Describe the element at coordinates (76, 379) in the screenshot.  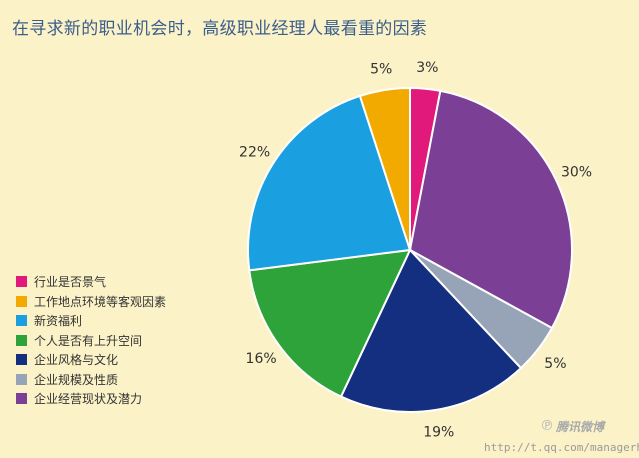
I see `legend-label: 企业规模及性质` at that location.